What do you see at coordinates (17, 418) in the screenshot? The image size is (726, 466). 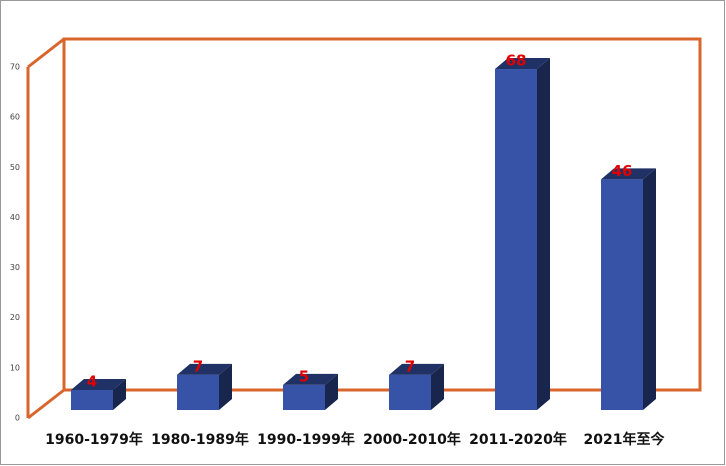 I see `y-tick-label: 0` at bounding box center [17, 418].